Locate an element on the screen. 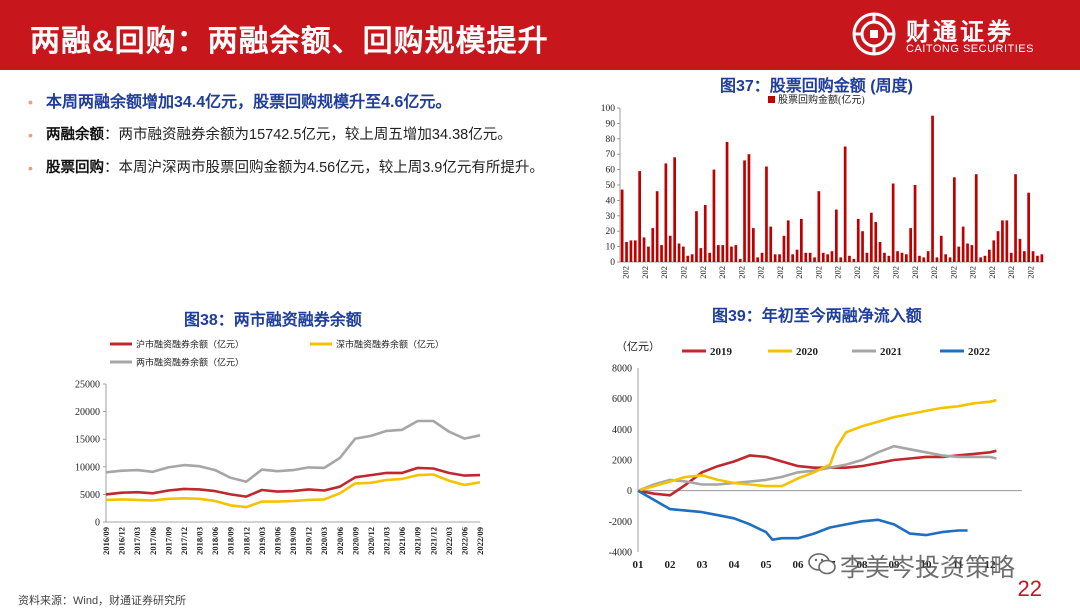  y-tick-label: 20 is located at coordinates (611, 232).